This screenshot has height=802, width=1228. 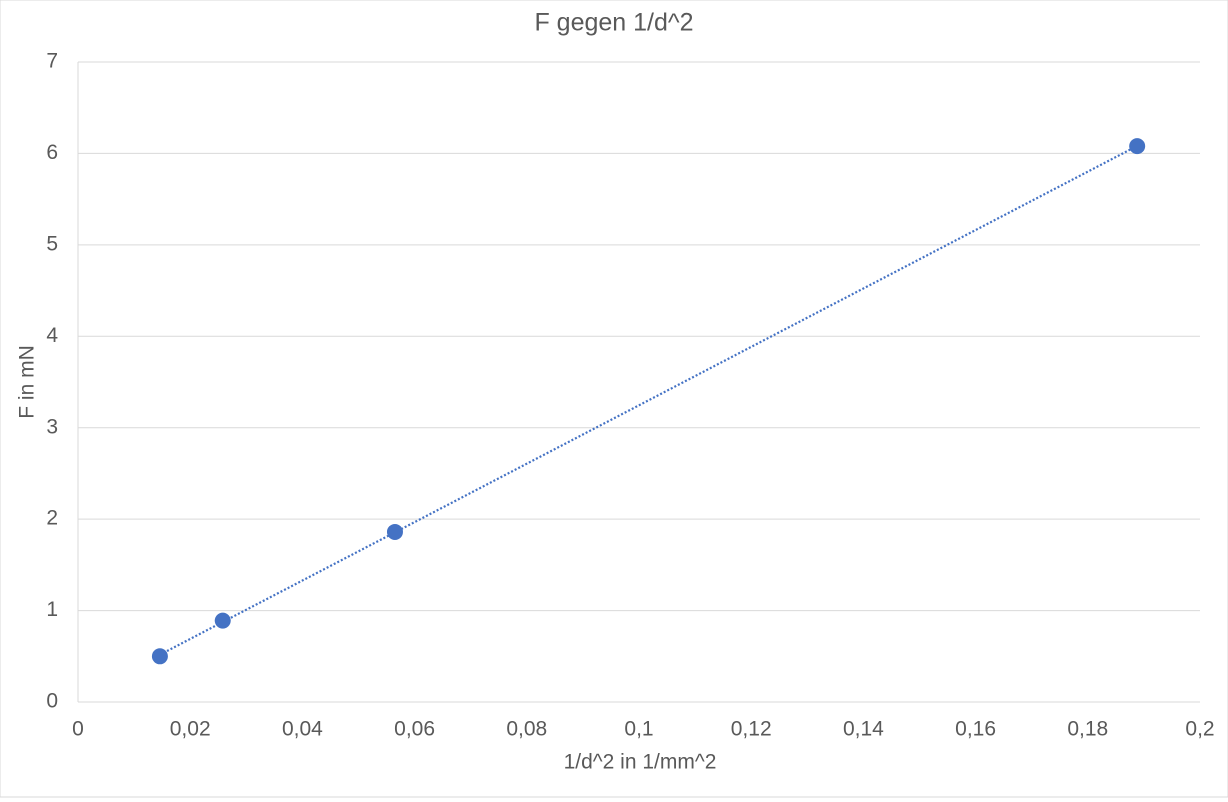 What do you see at coordinates (27, 382) in the screenshot?
I see `y-axis-label: F in mN` at bounding box center [27, 382].